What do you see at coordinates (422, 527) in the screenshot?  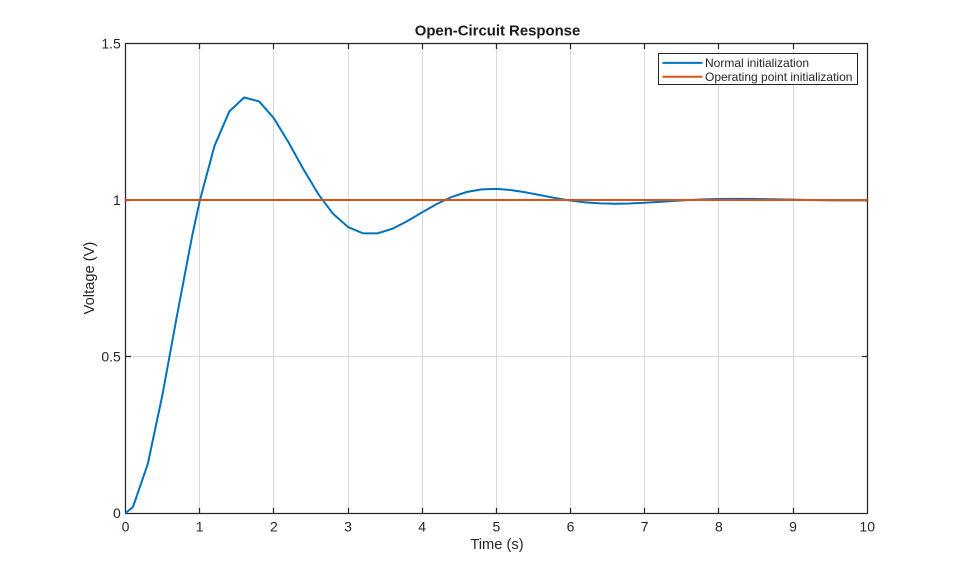 I see `svg-text: 4` at bounding box center [422, 527].